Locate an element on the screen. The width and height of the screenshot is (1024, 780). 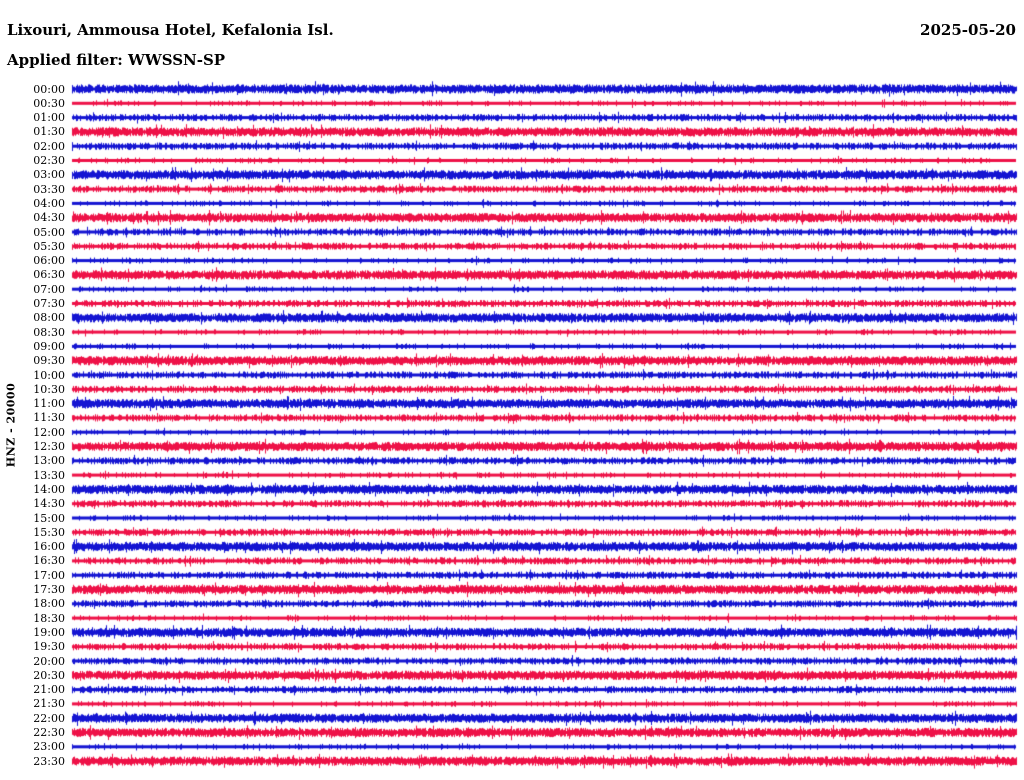
time-label: 04:30 is located at coordinates (49, 218).